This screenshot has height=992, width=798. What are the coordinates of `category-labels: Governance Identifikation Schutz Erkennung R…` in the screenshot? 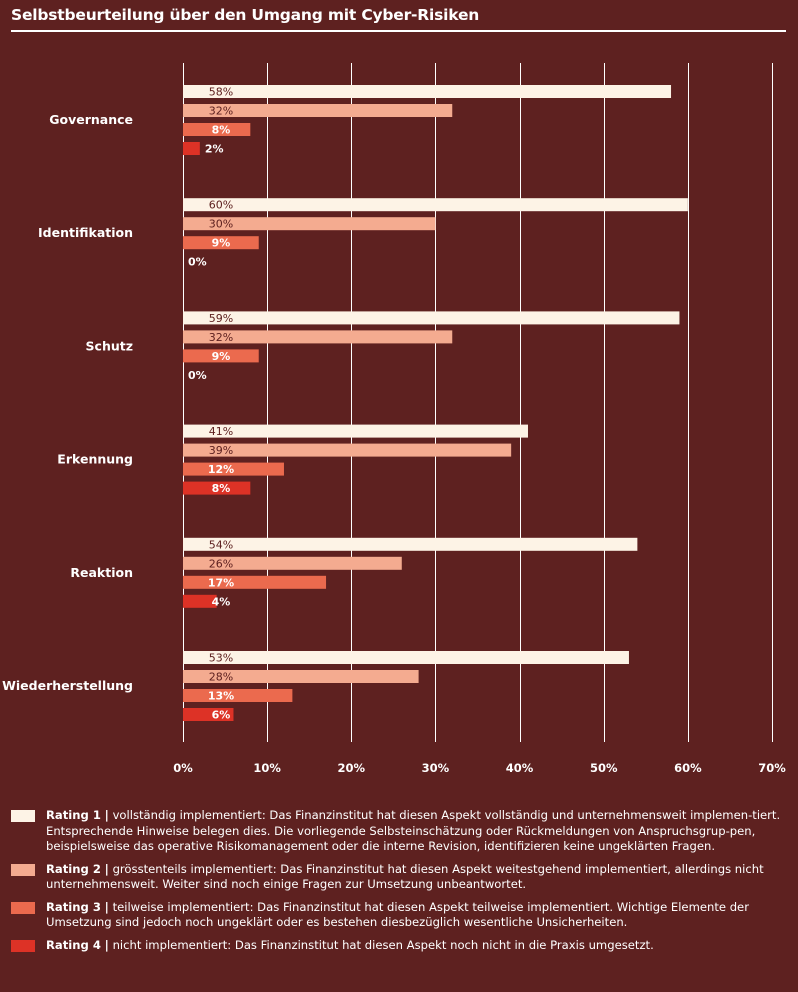 It's located at (67, 402).